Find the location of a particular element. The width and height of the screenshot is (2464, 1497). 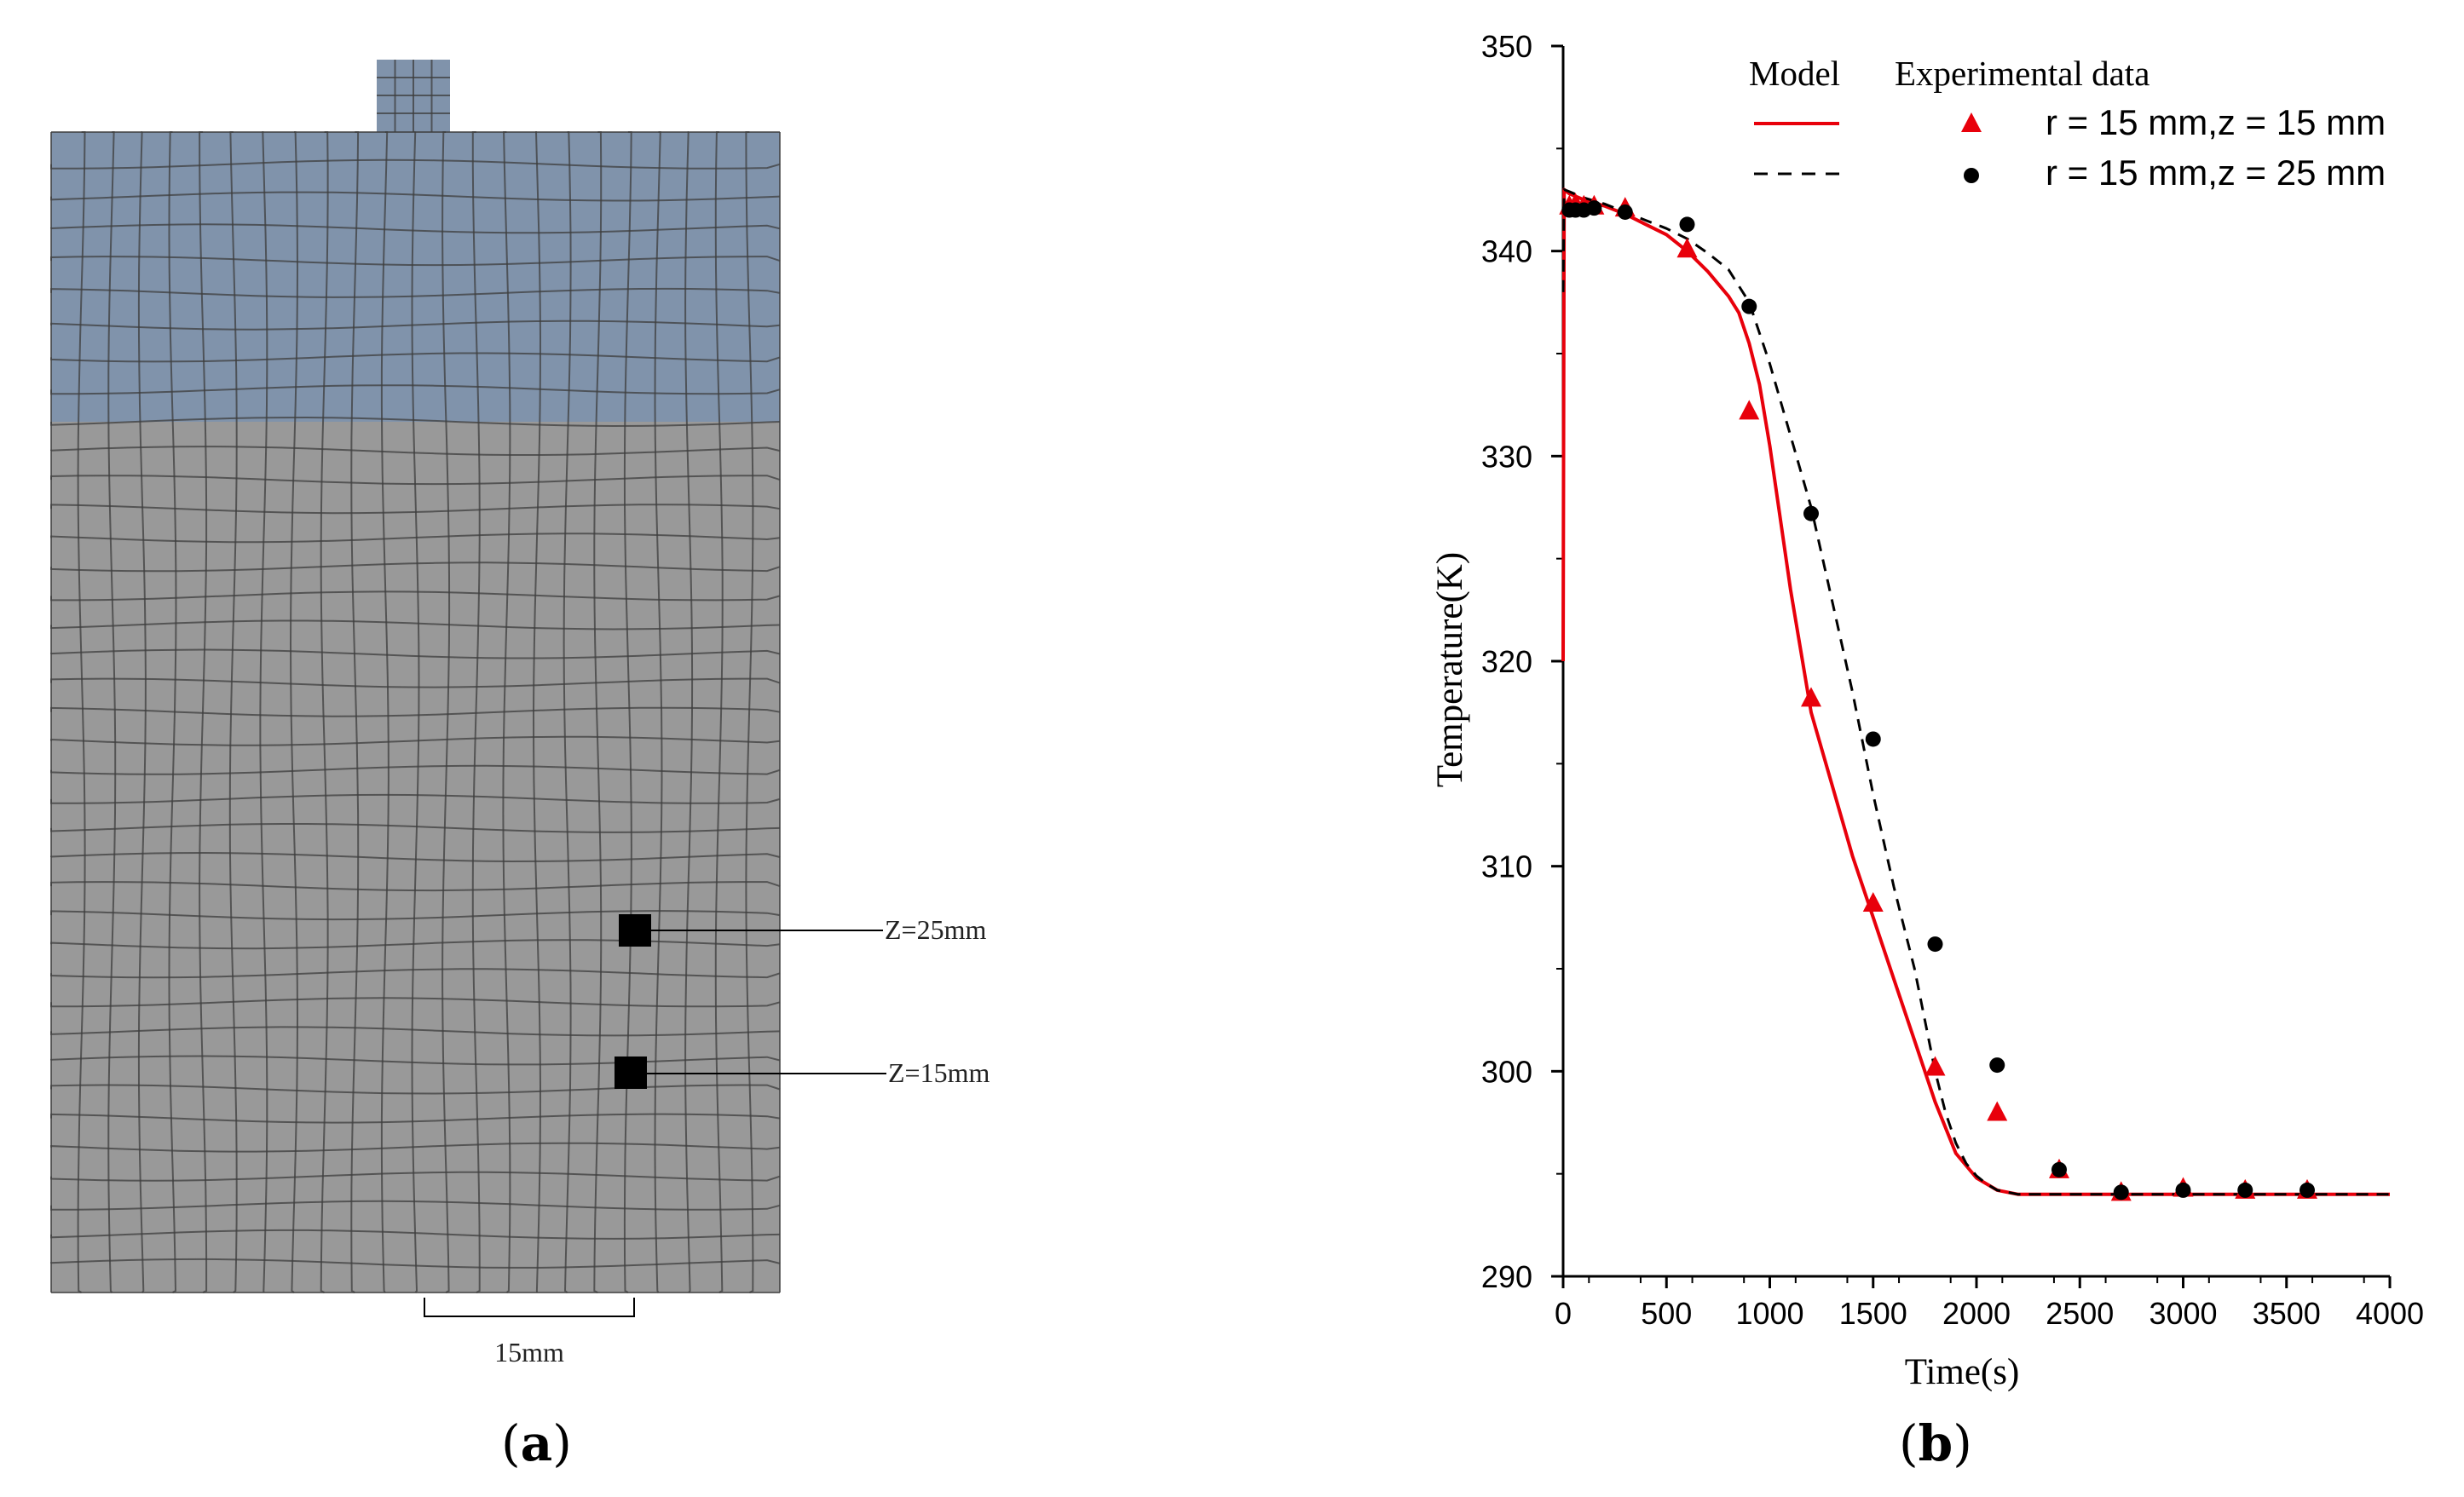

caption-a-letter: a is located at coordinates (536, 1443).